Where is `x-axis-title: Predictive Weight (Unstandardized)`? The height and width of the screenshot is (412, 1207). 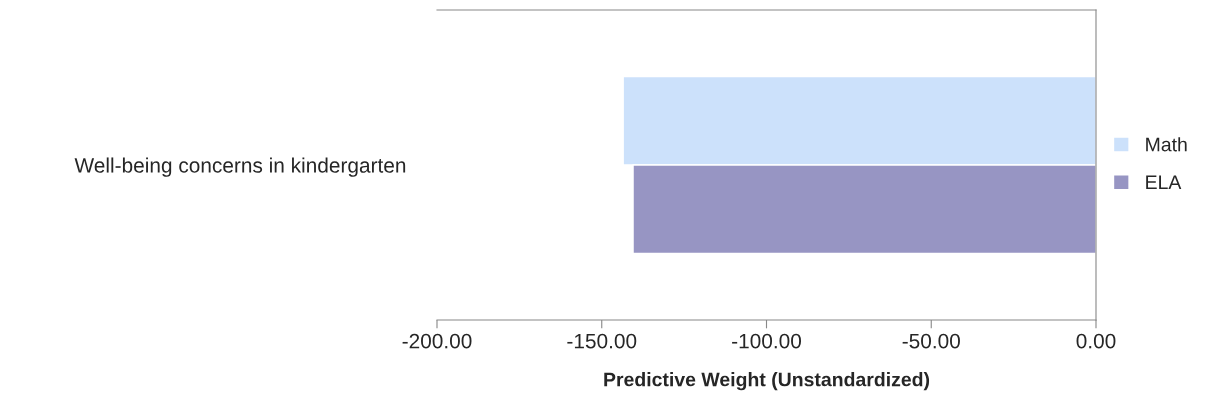 x-axis-title: Predictive Weight (Unstandardized) is located at coordinates (767, 381).